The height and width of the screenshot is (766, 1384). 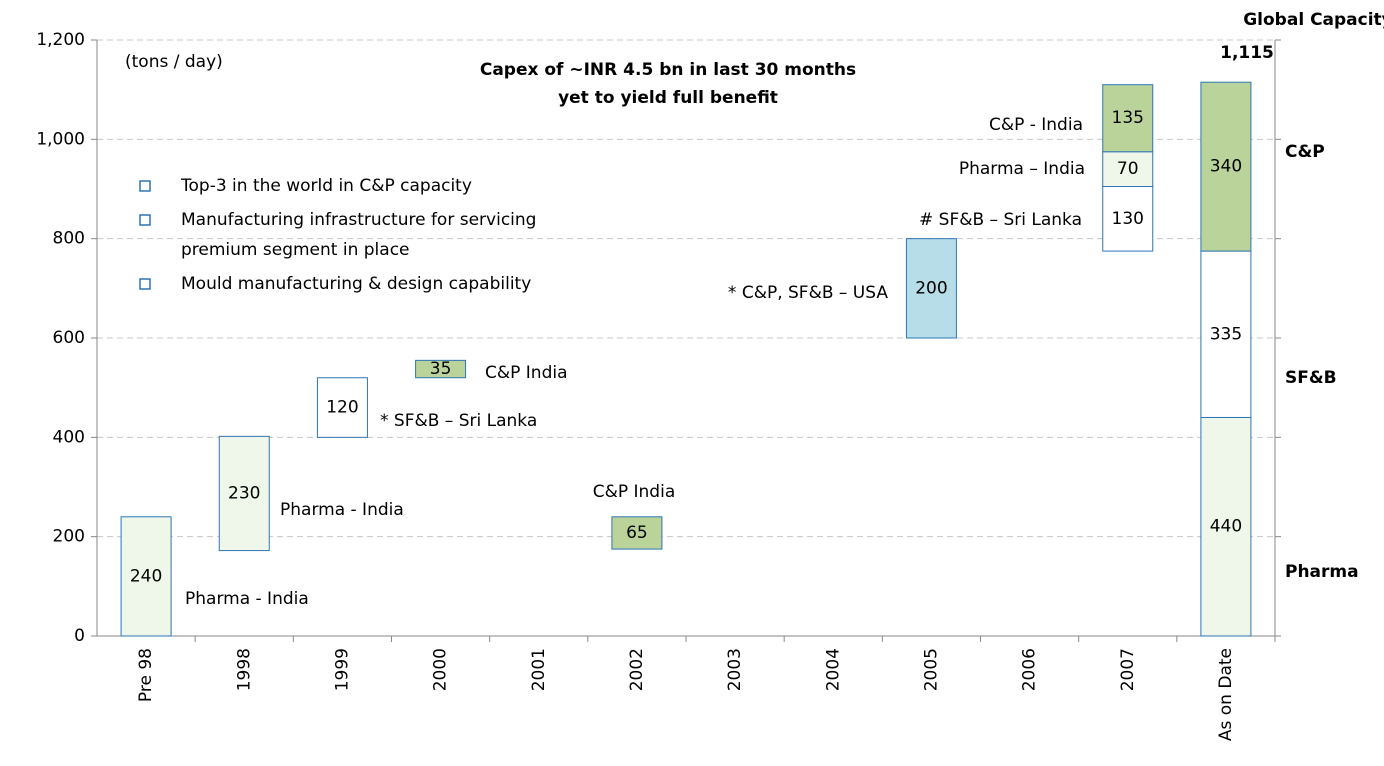 I want to click on y-tick-label: 200, so click(x=69, y=537).